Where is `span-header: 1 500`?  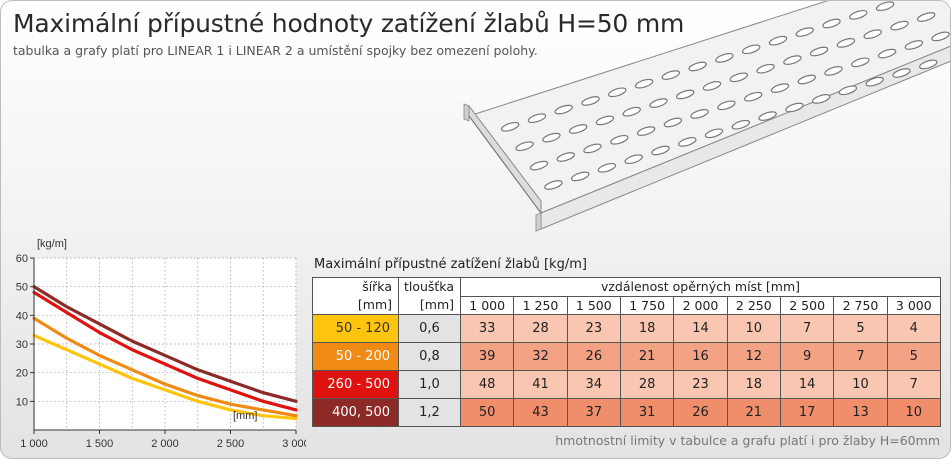 span-header: 1 500 is located at coordinates (593, 305).